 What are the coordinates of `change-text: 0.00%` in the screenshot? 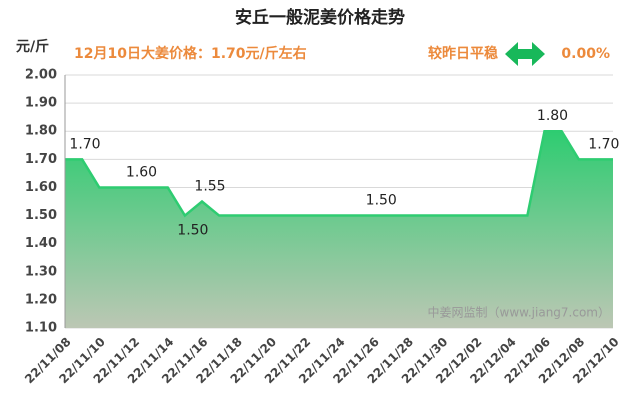 It's located at (585, 54).